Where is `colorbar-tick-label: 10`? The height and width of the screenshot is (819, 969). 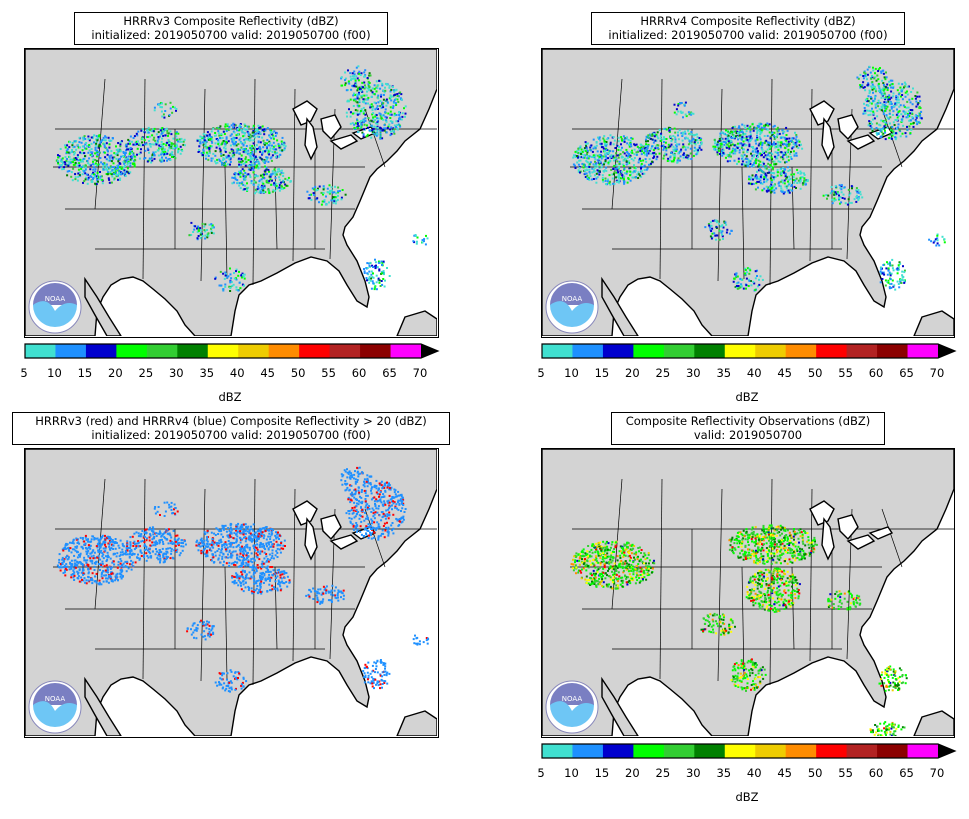
colorbar-tick-label: 10 is located at coordinates (54, 373).